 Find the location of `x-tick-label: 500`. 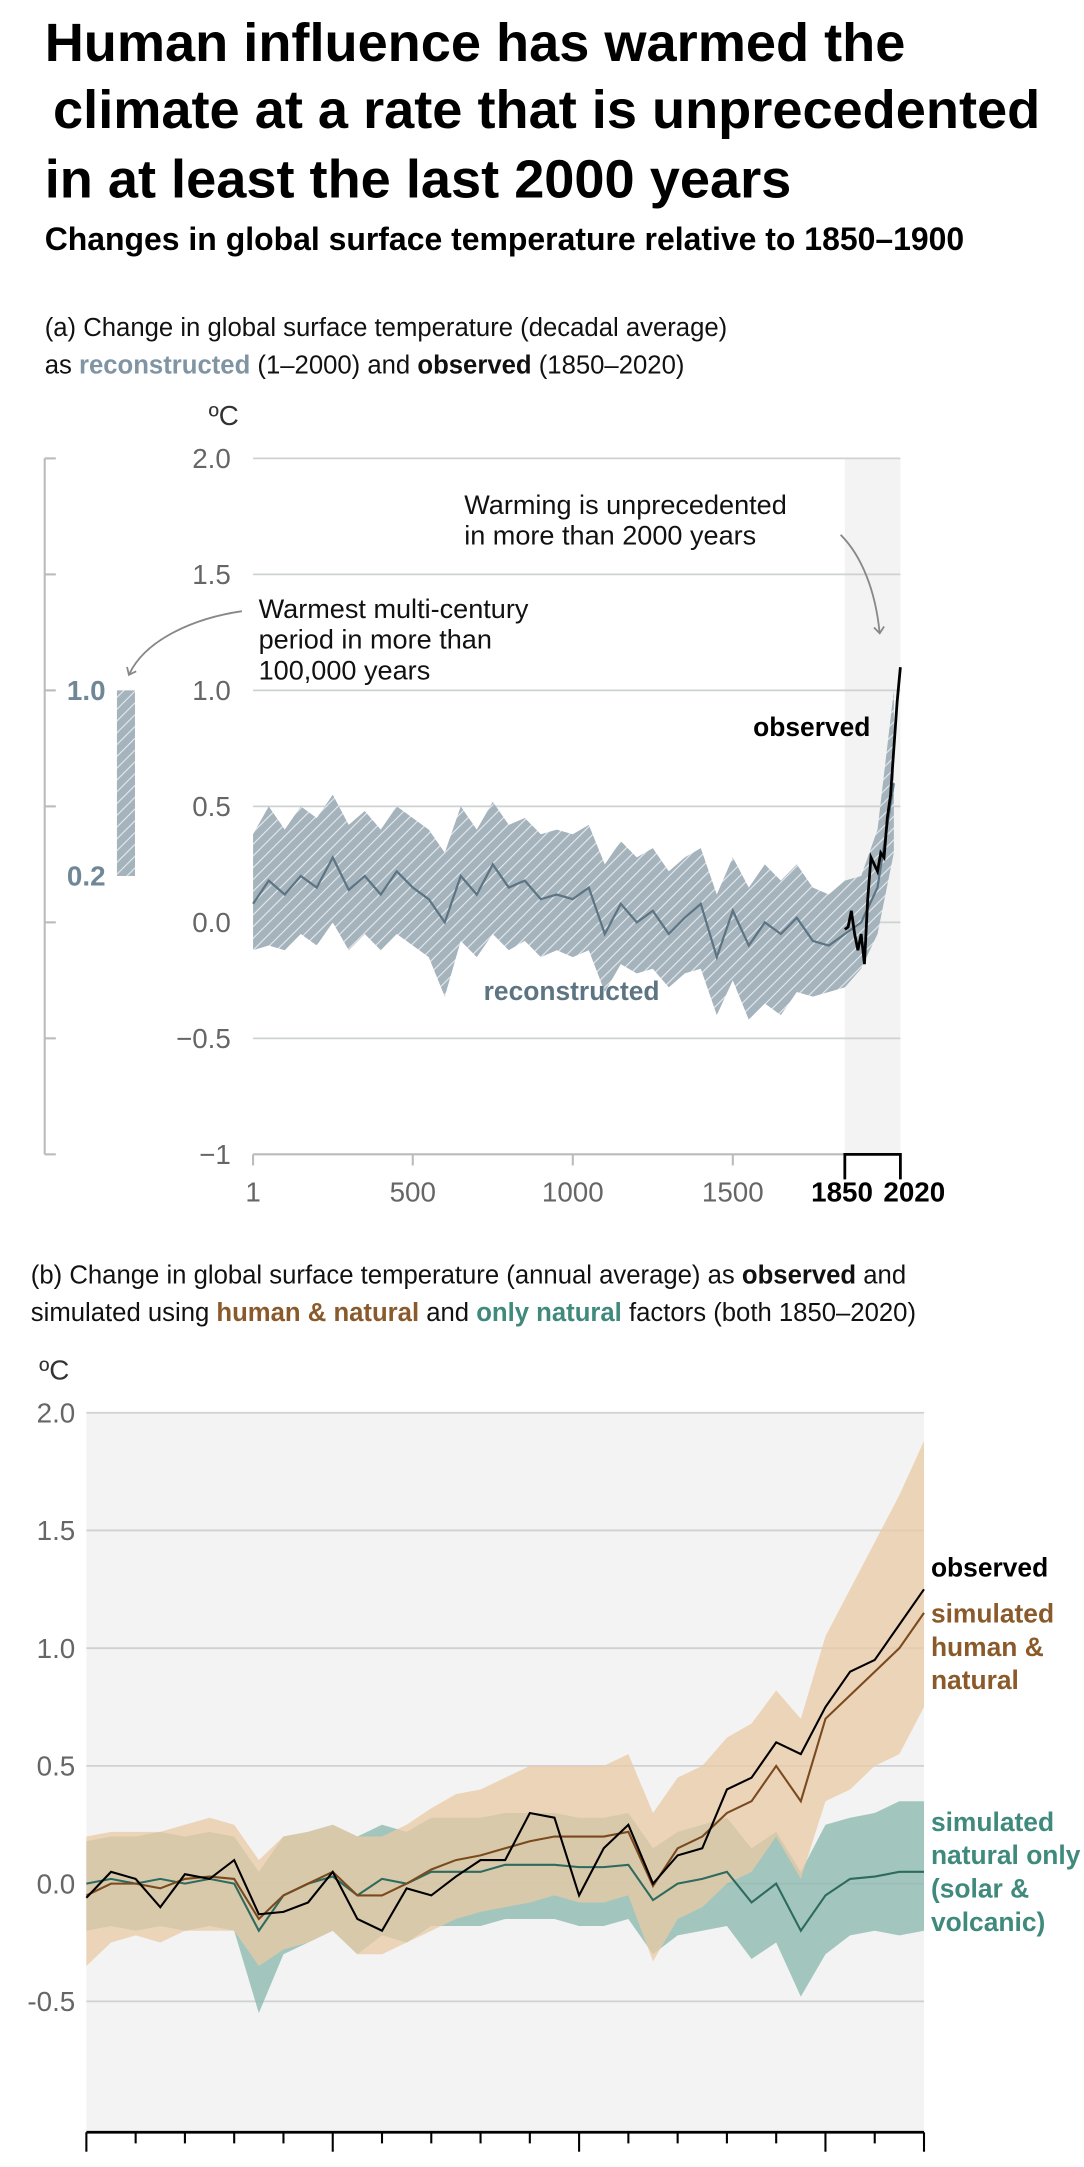

x-tick-label: 500 is located at coordinates (413, 1192).